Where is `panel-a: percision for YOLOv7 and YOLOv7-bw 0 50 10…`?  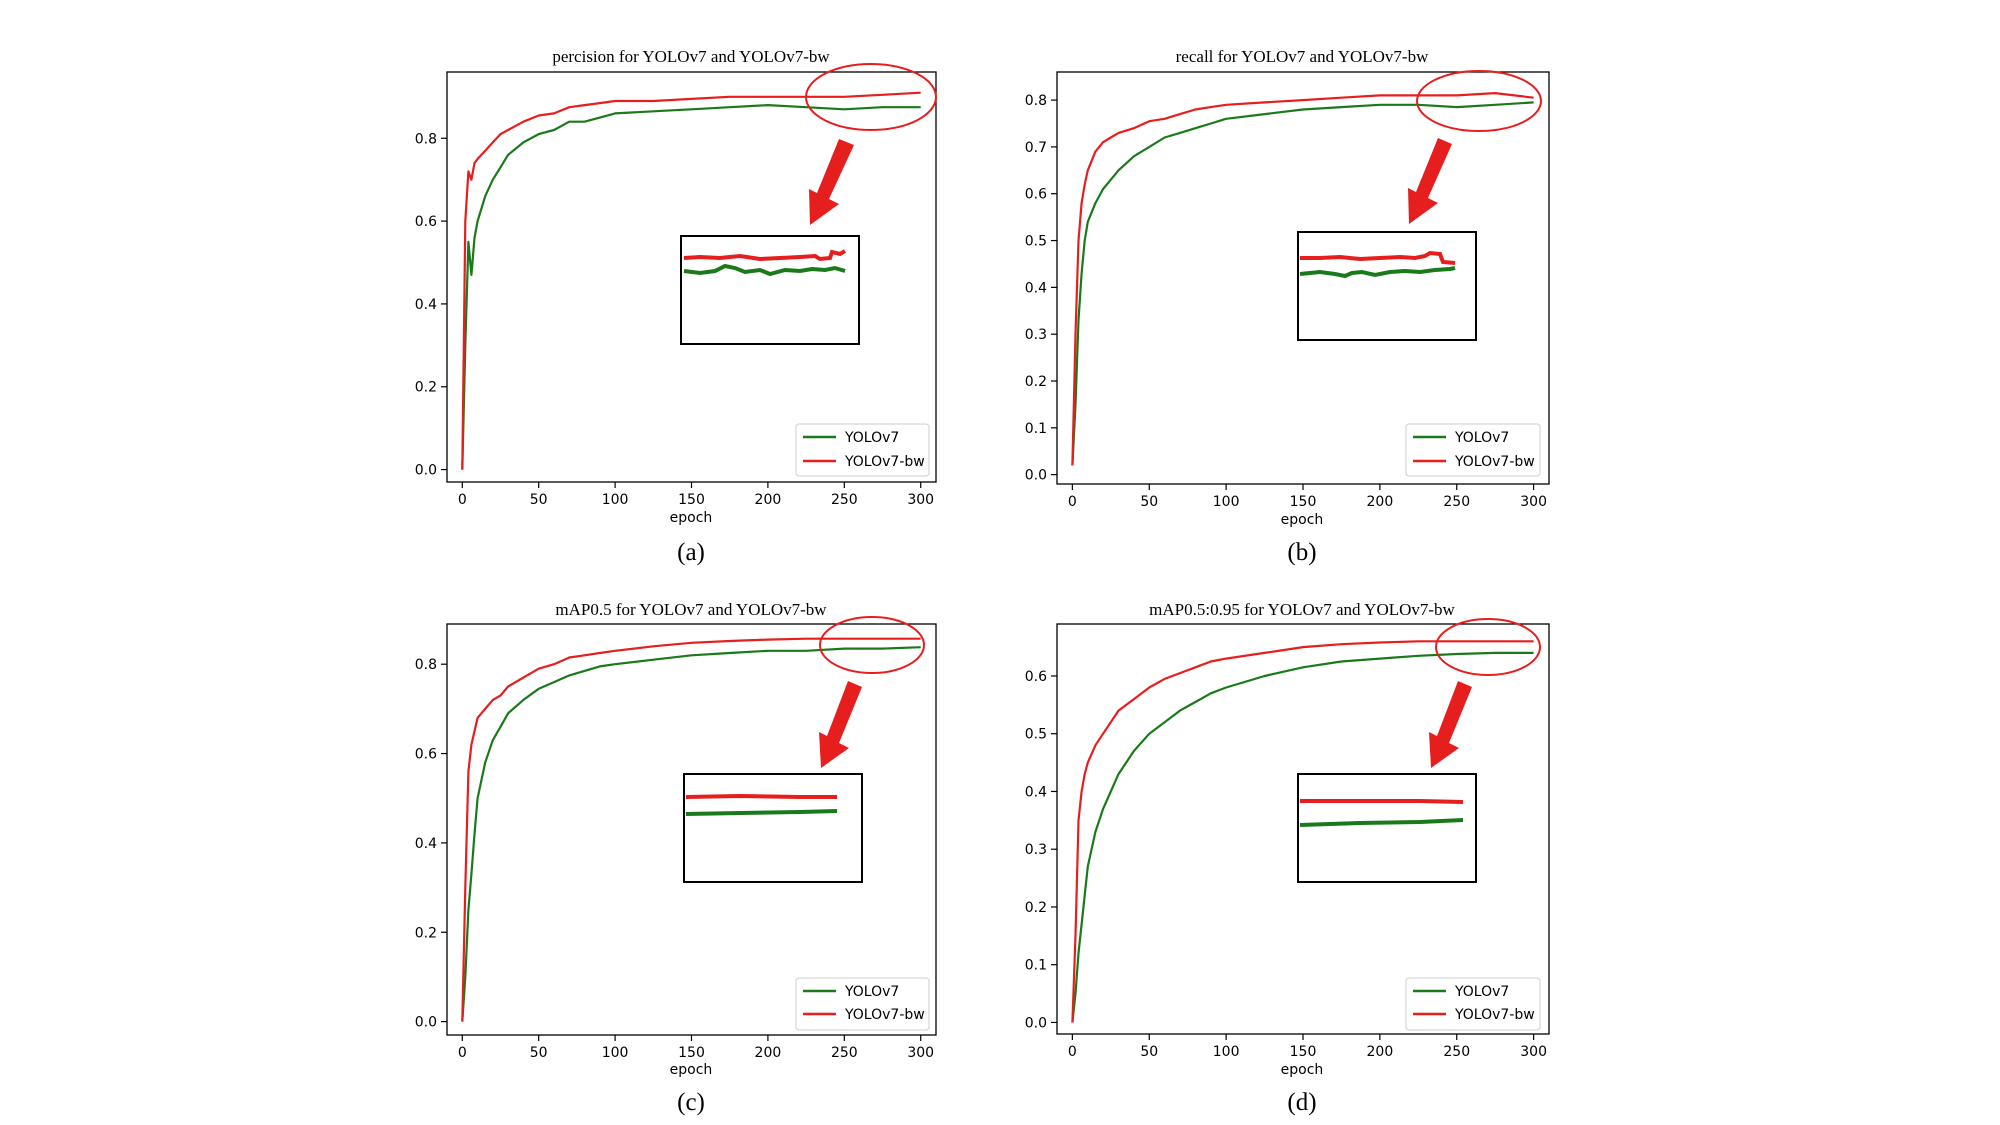
panel-a: percision for YOLOv7 and YOLOv7-bw 0 50 10… is located at coordinates (676, 306).